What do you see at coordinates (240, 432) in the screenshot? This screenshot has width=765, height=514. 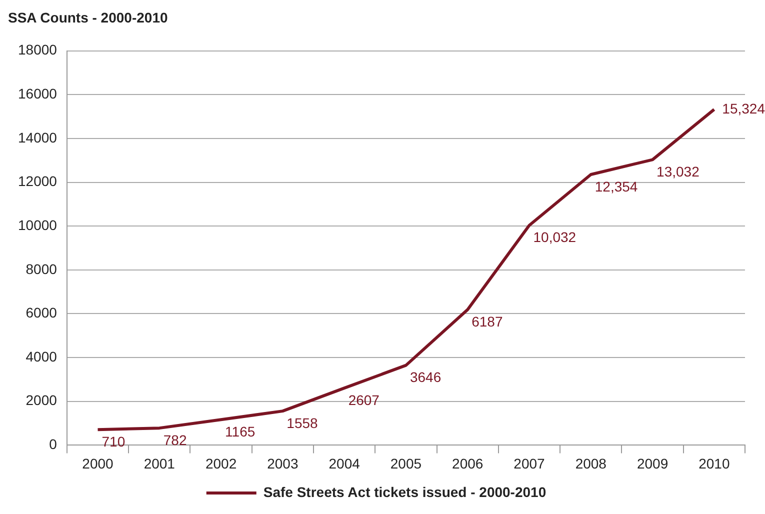 I see `data-label: 1165` at bounding box center [240, 432].